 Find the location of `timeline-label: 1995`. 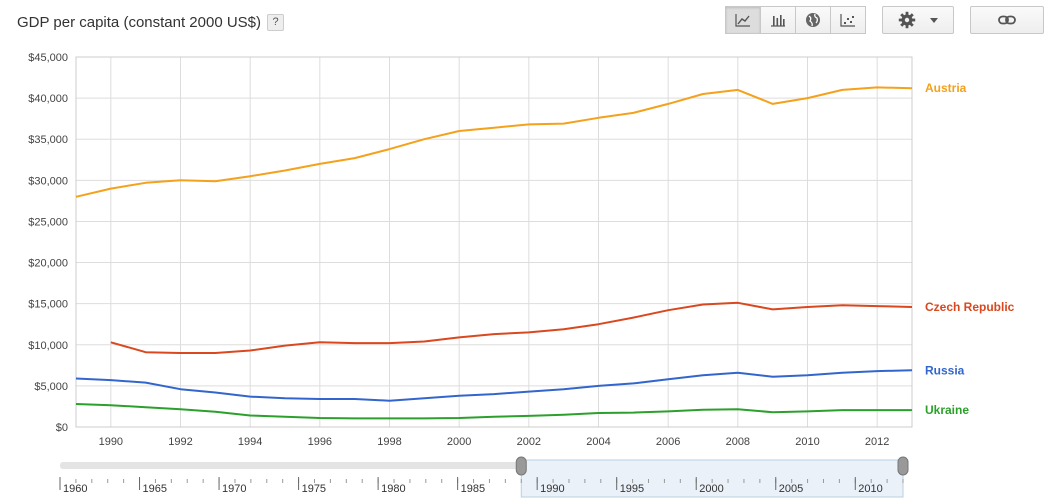

timeline-label: 1995 is located at coordinates (632, 489).